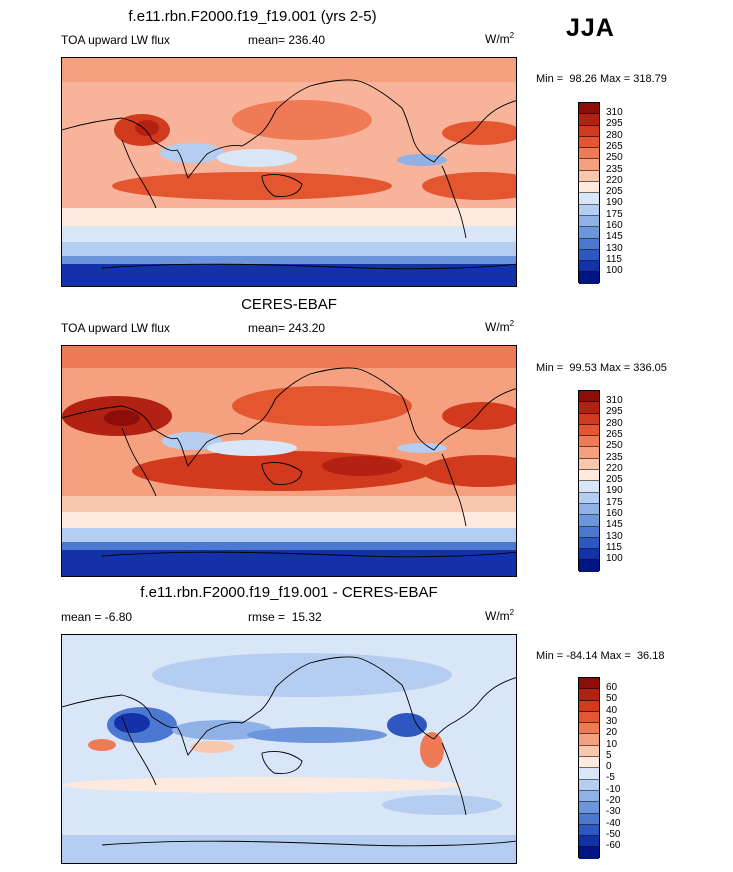 The image size is (733, 872). What do you see at coordinates (407, 725) in the screenshot?
I see `central-america-cold` at bounding box center [407, 725].